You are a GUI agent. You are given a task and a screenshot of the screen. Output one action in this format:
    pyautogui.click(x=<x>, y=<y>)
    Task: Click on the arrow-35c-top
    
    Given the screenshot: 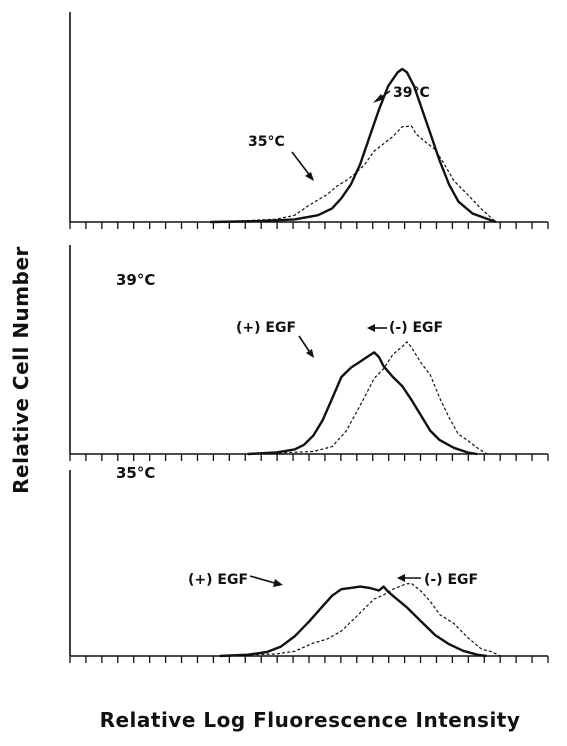 What is the action you would take?
    pyautogui.click(x=302, y=166)
    